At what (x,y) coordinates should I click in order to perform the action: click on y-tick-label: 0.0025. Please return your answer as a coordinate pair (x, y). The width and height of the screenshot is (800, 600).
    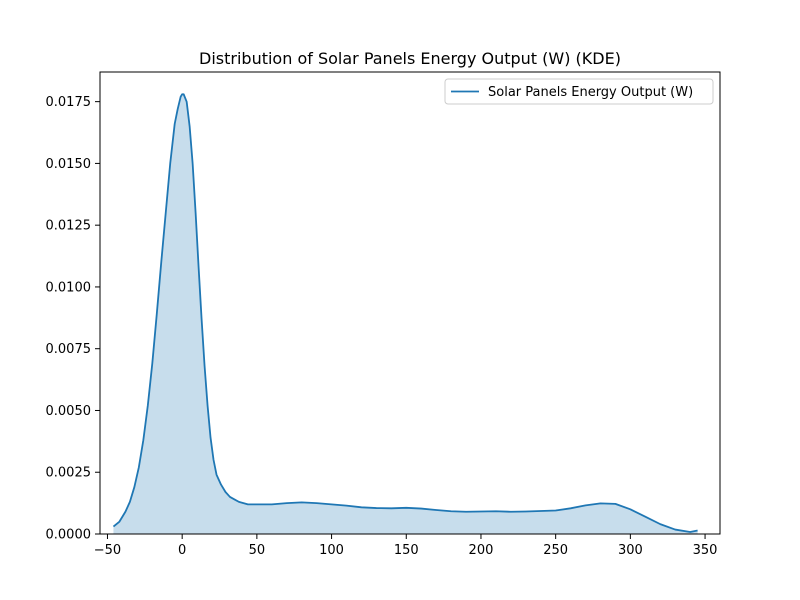
    Looking at the image, I should click on (69, 473).